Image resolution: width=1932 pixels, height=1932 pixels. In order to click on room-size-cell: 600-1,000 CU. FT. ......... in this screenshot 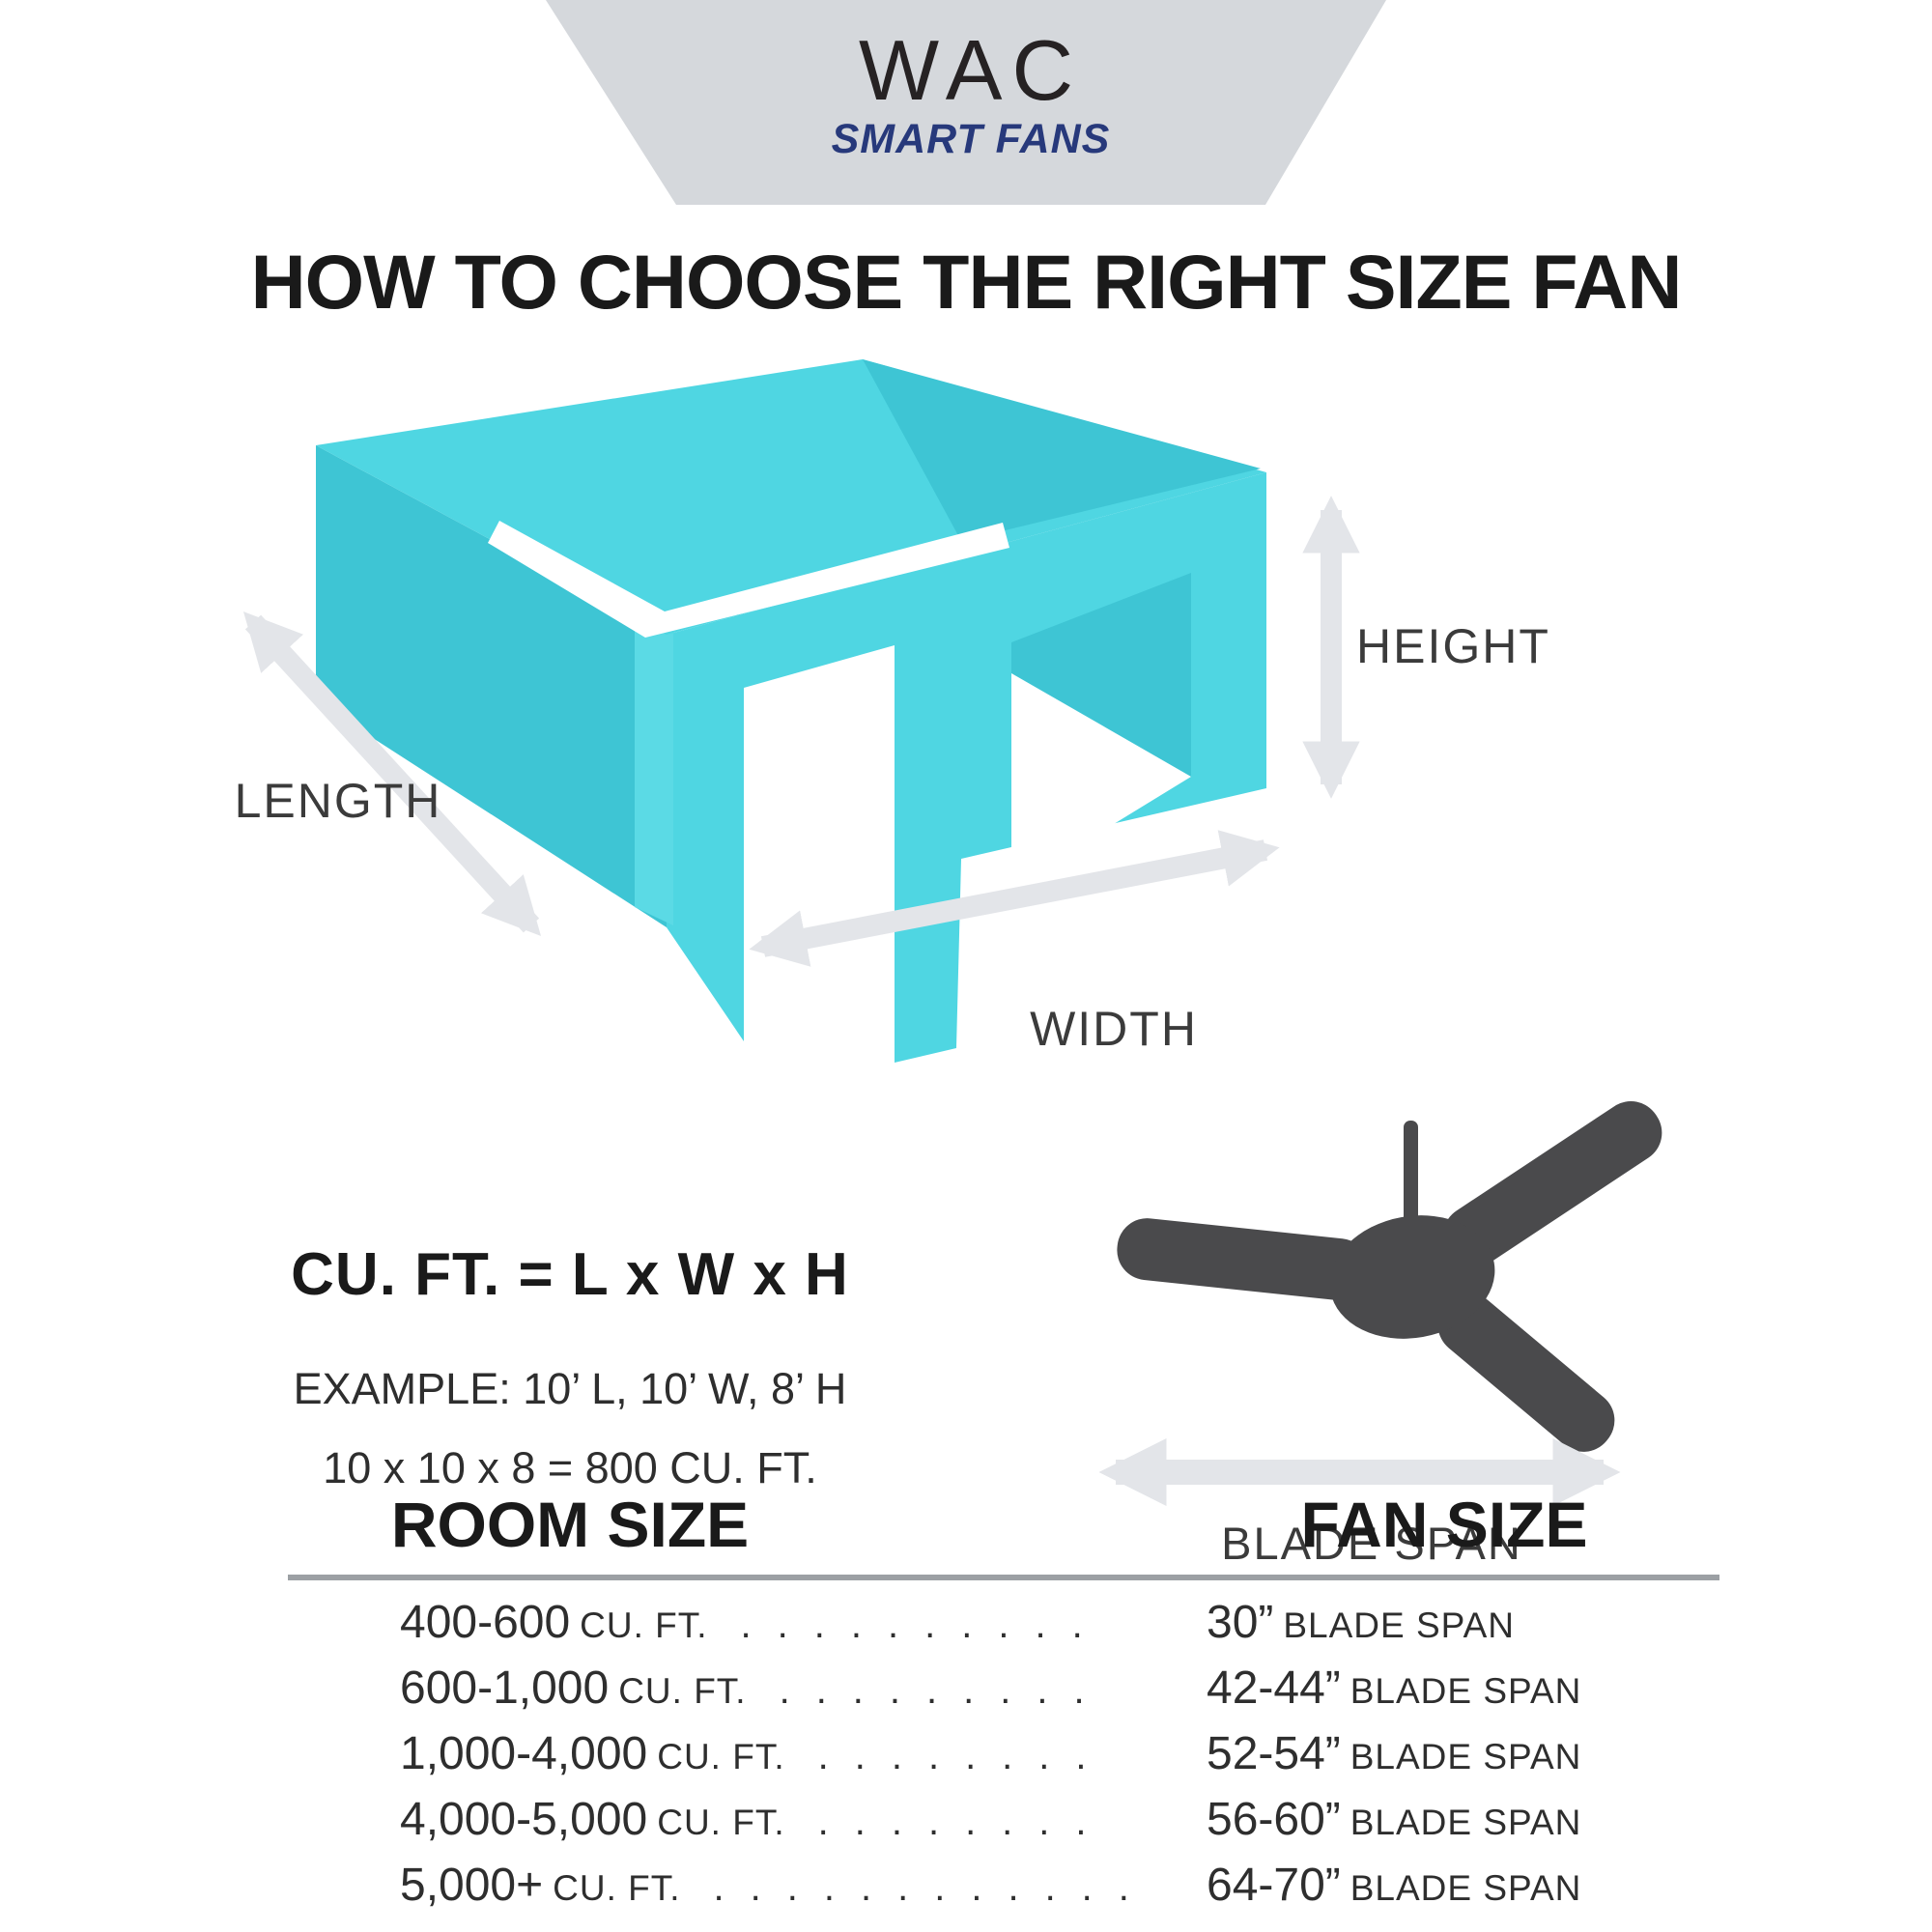, I will do `click(803, 1688)`.